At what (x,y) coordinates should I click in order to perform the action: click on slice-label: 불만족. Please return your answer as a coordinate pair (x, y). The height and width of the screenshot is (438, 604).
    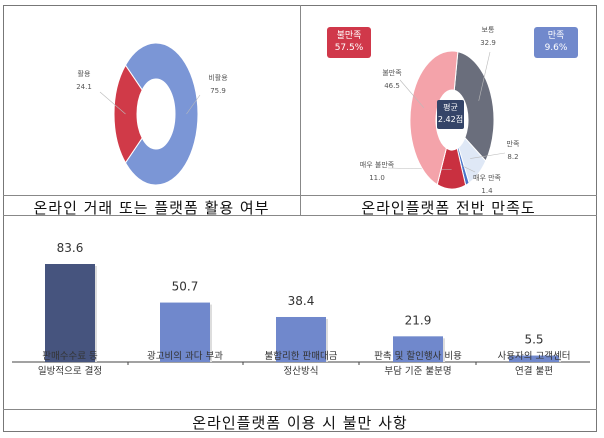
    Looking at the image, I should click on (392, 72).